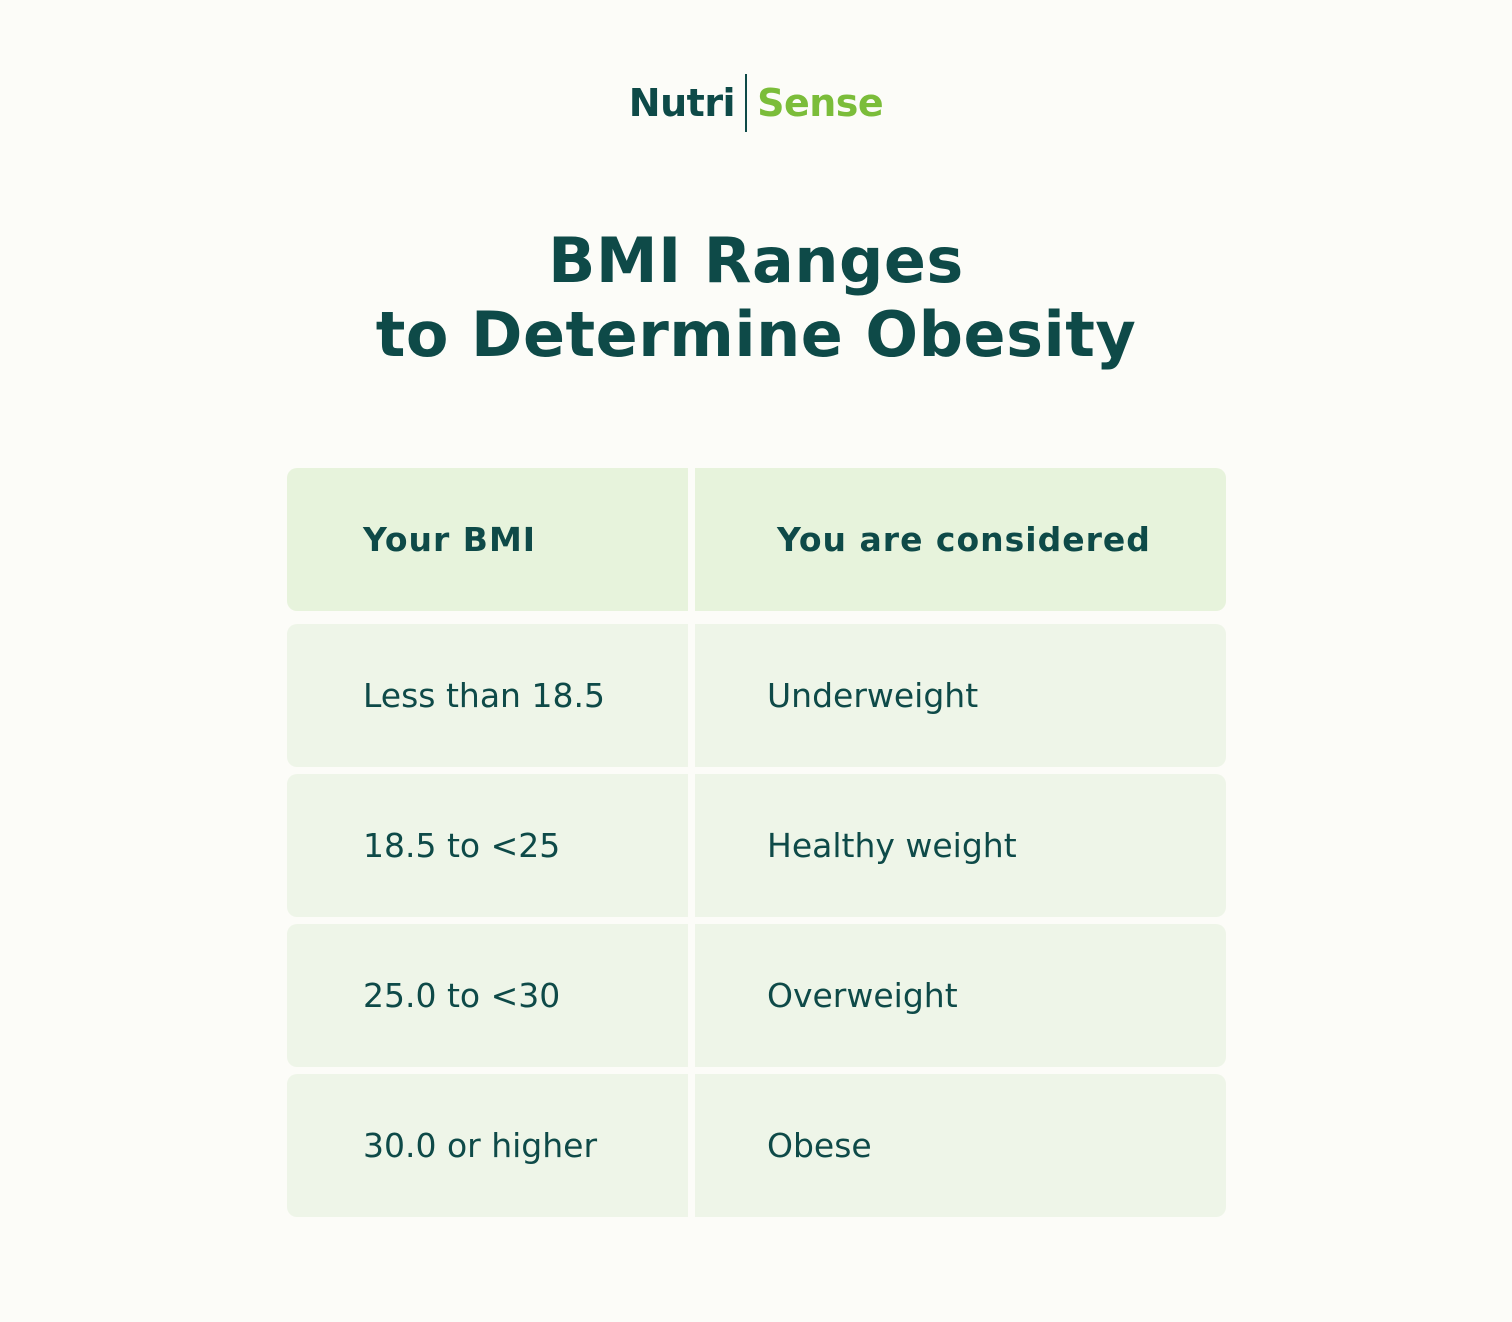 This screenshot has width=1512, height=1322. I want to click on bmi-range-cell: Less than 18.5, so click(487, 695).